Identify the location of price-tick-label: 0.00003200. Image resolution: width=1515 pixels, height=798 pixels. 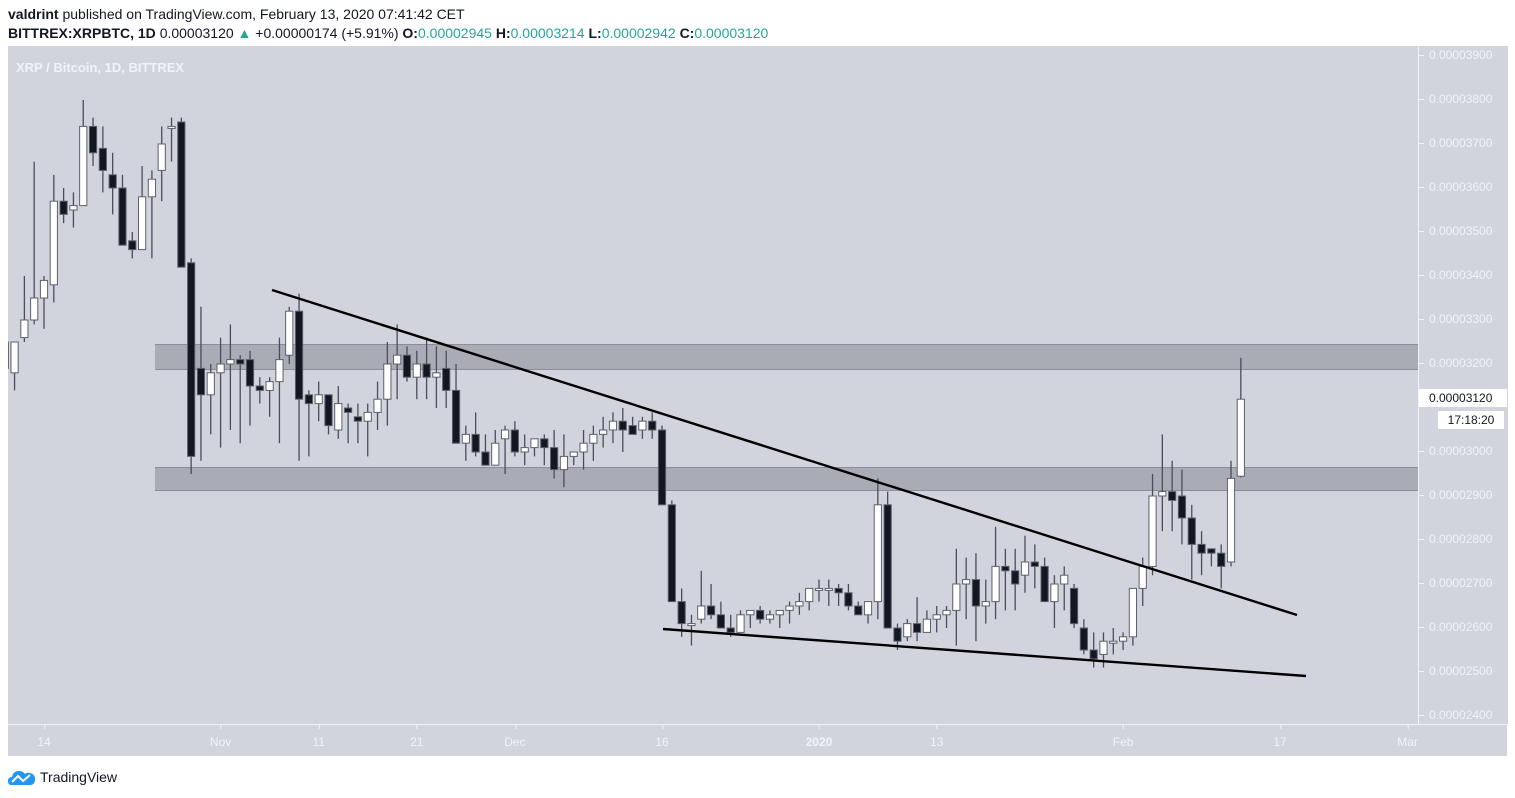
(1455, 363).